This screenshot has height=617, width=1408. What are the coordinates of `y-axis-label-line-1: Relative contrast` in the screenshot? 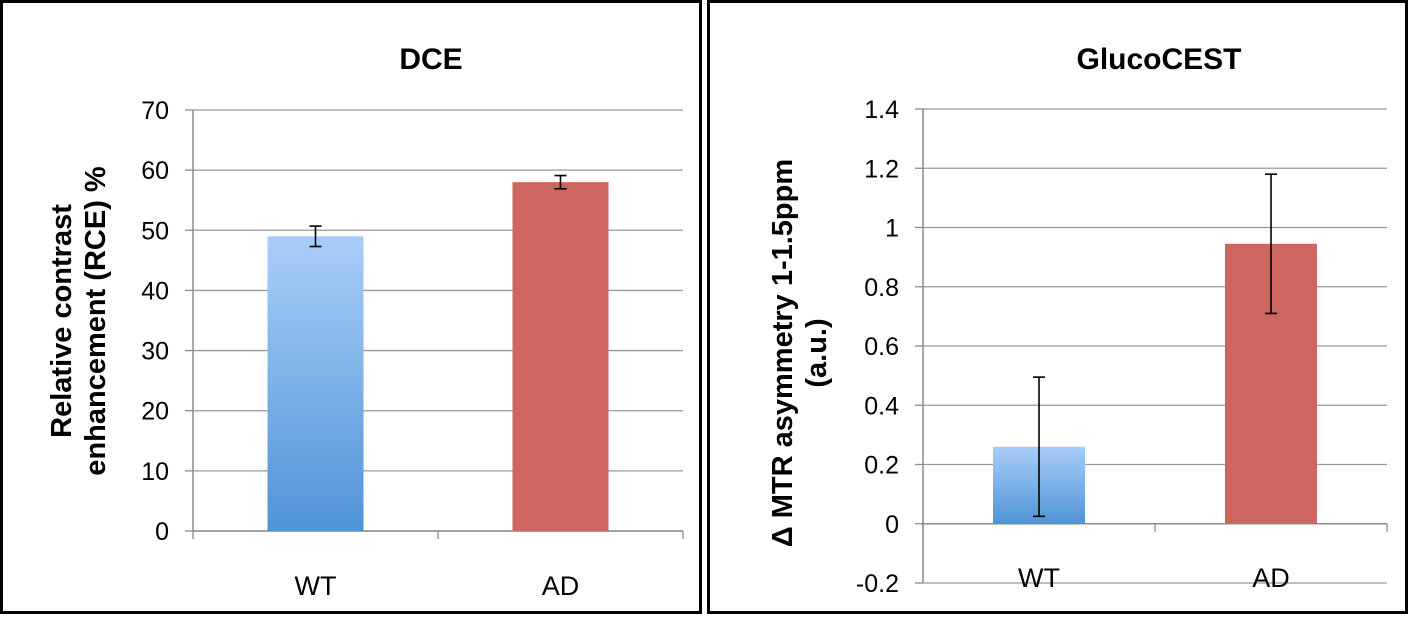 It's located at (62, 321).